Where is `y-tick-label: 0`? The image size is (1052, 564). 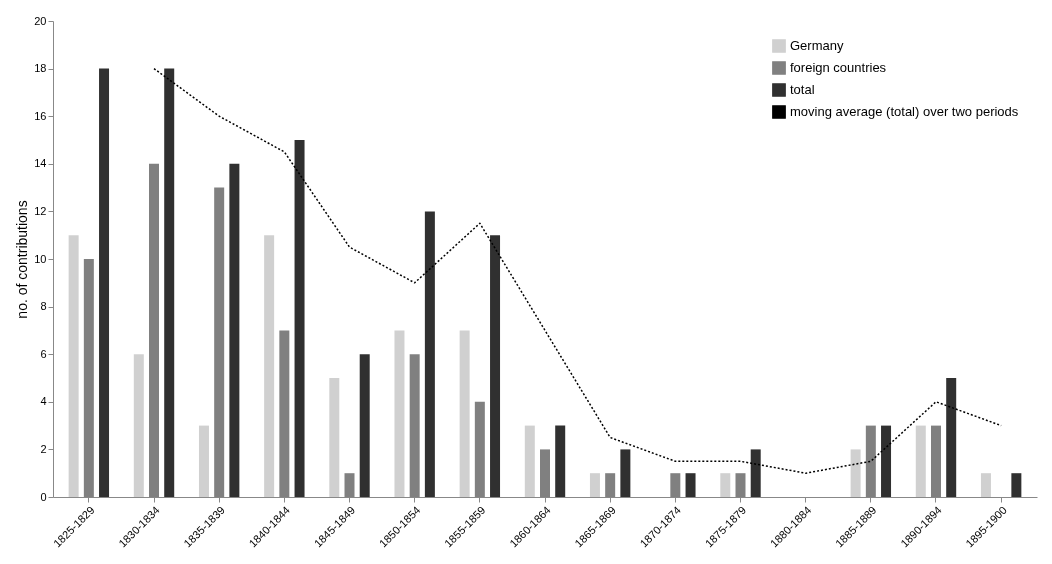 y-tick-label: 0 is located at coordinates (43, 496).